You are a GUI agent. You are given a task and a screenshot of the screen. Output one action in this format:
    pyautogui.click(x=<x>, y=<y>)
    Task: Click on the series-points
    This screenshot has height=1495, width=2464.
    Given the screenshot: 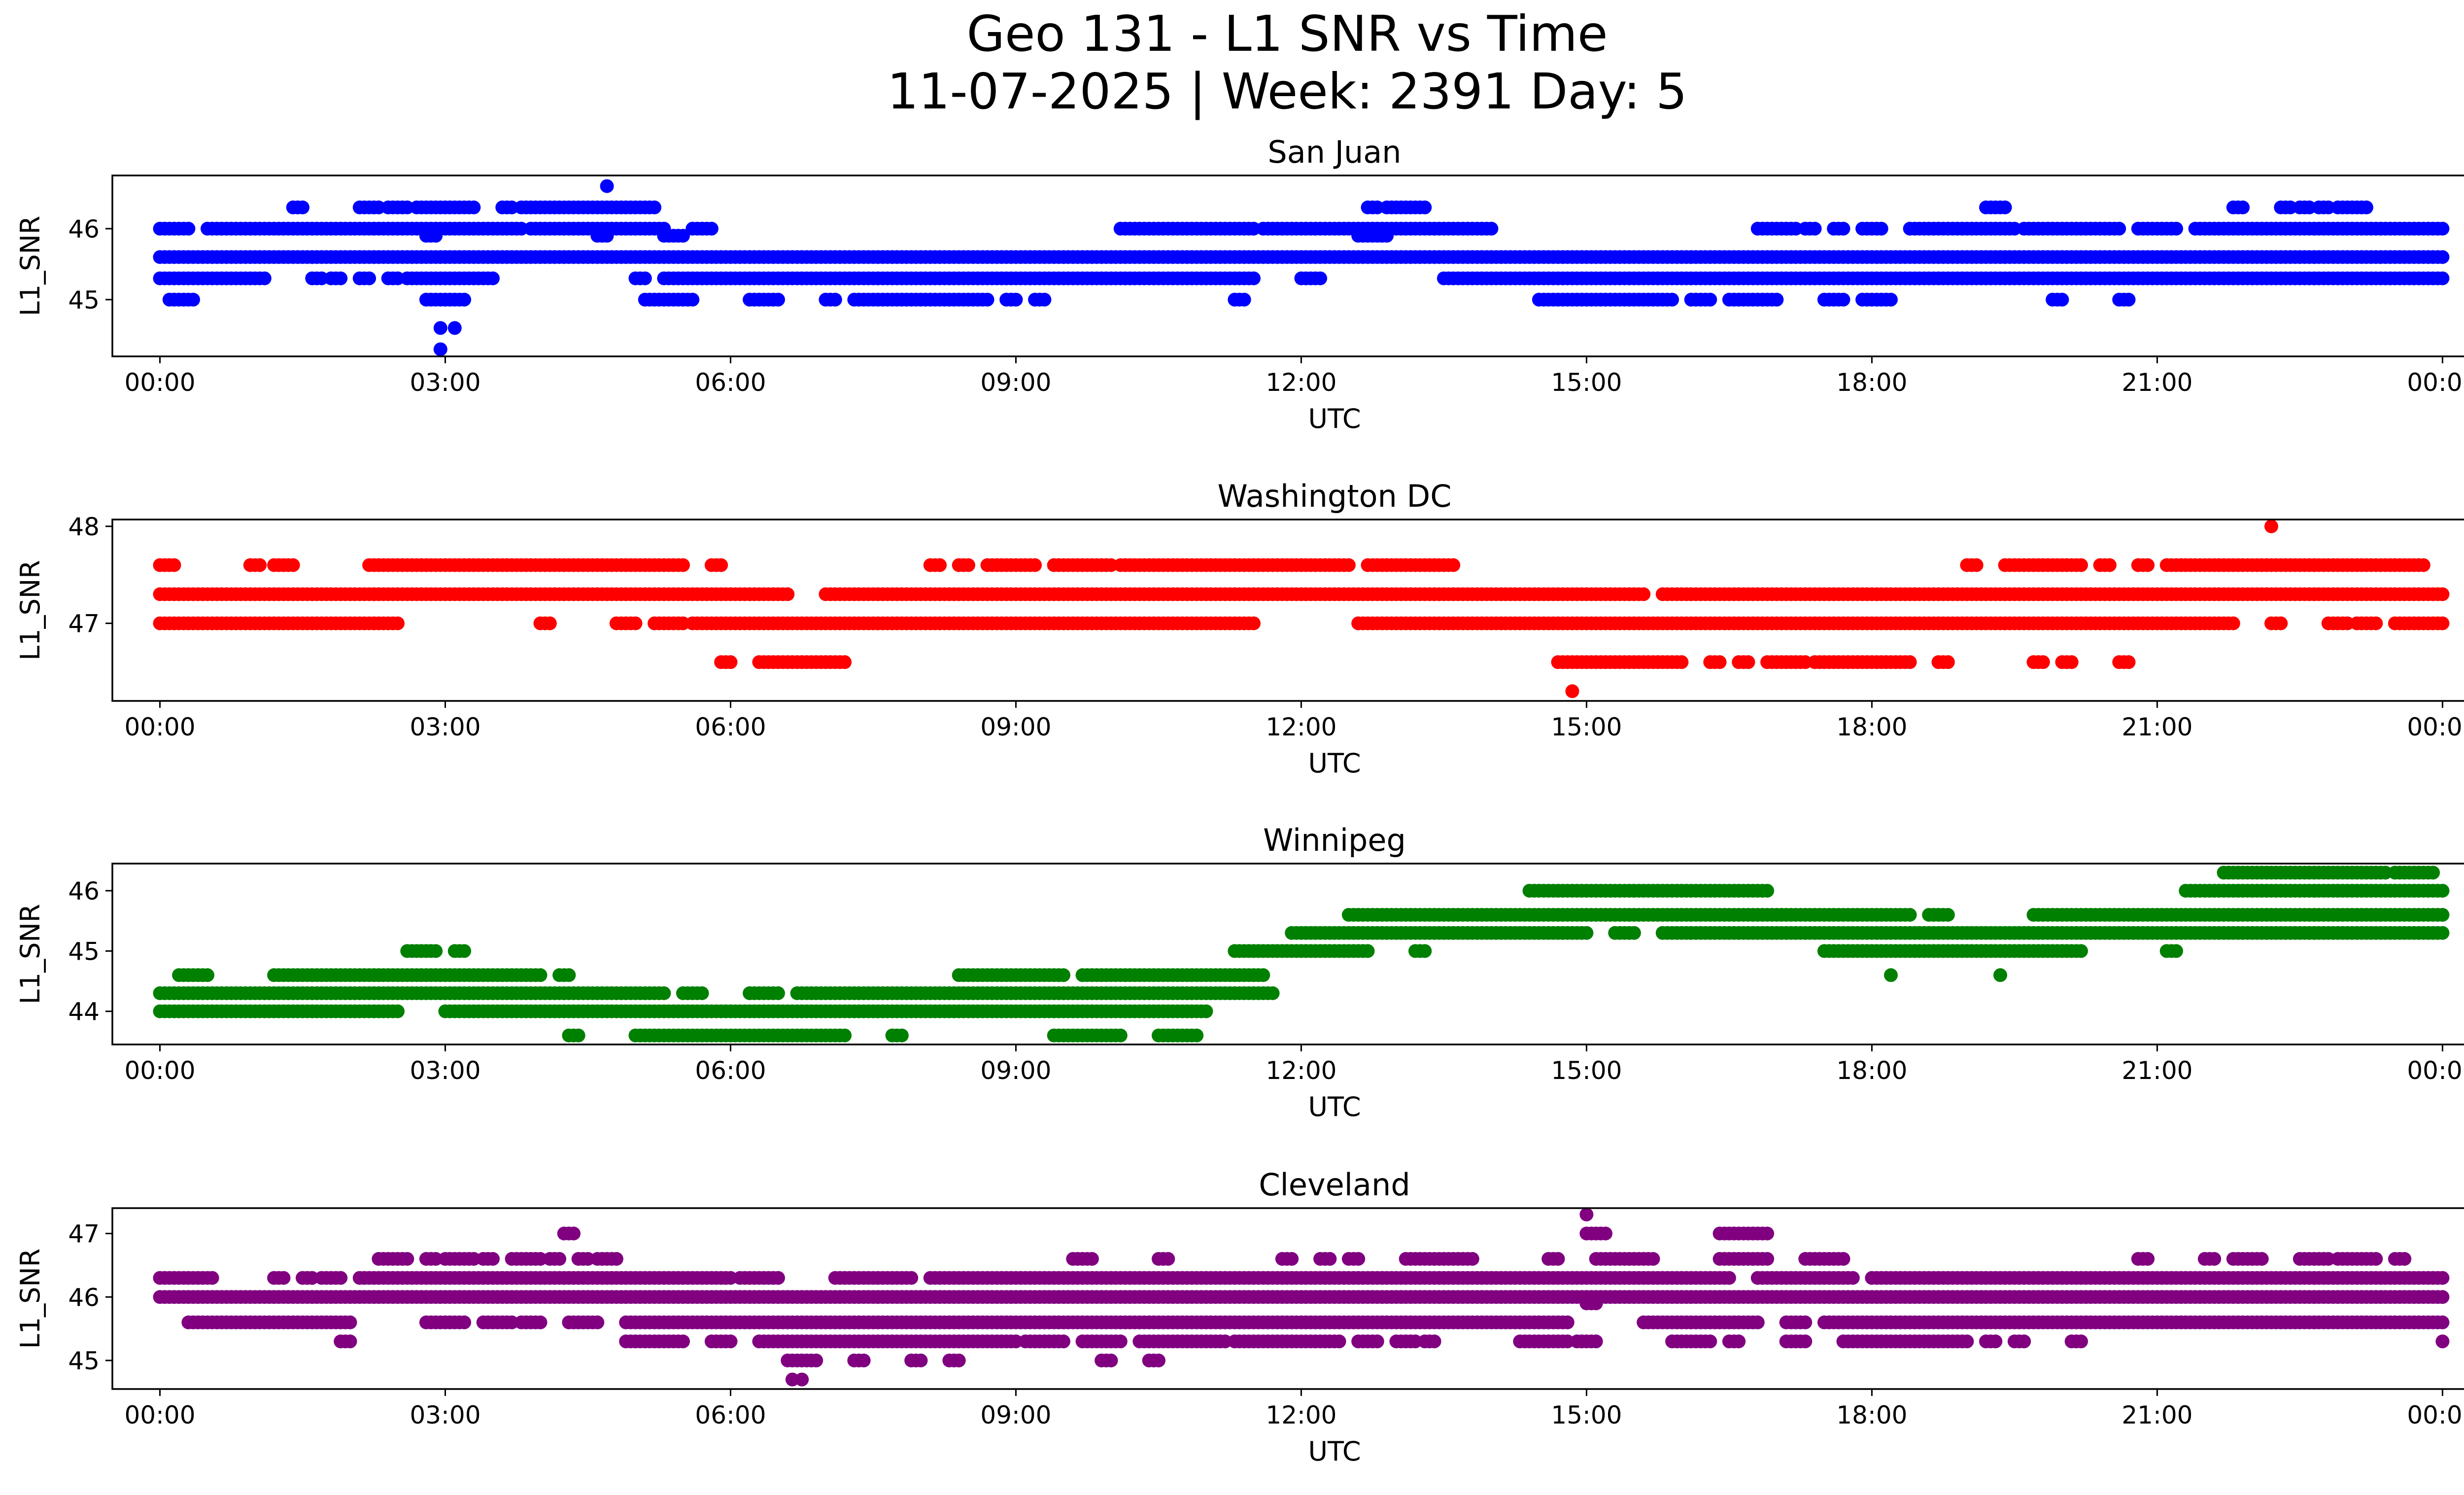 What is the action you would take?
    pyautogui.click(x=1301, y=608)
    